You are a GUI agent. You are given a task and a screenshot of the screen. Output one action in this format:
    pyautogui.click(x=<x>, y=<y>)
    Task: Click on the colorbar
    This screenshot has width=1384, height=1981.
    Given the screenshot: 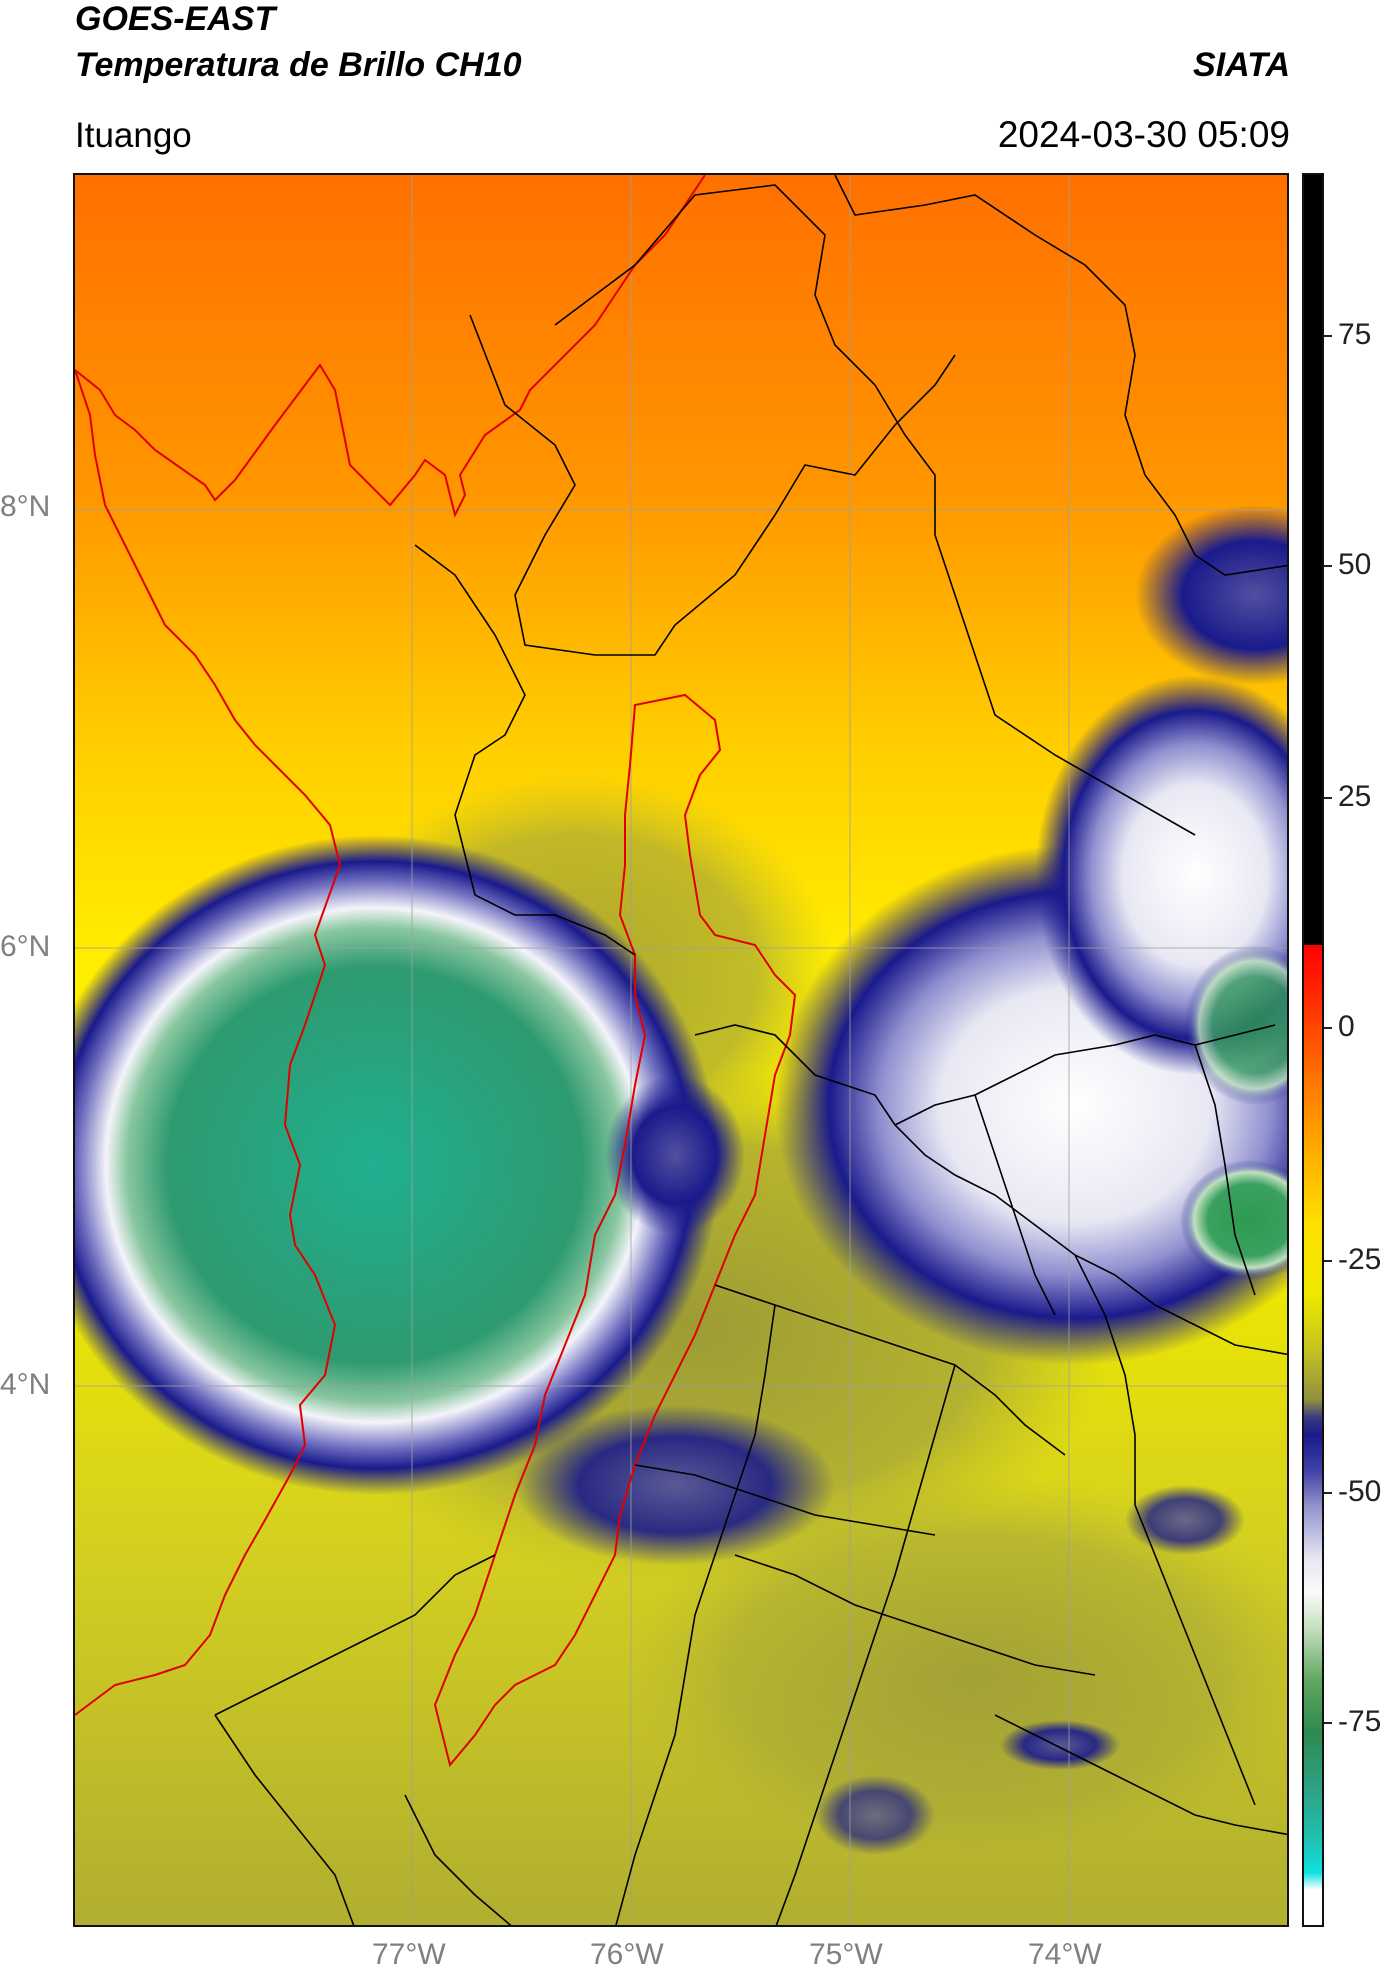 What is the action you would take?
    pyautogui.click(x=1313, y=1050)
    